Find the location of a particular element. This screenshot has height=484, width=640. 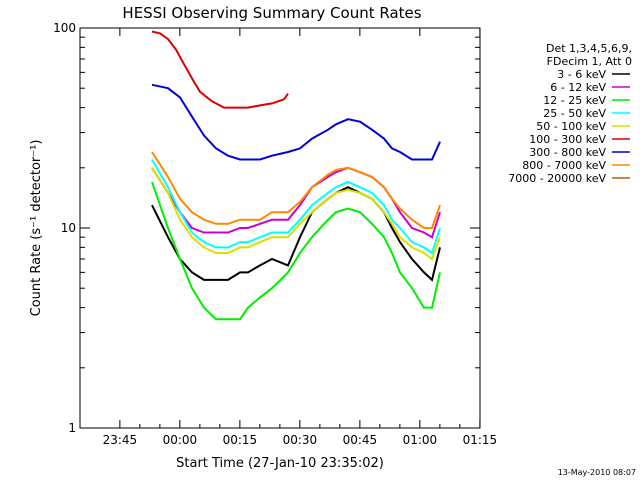

x-axis-label: Start Time (27-Jan-10 23:35:02) is located at coordinates (280, 463).